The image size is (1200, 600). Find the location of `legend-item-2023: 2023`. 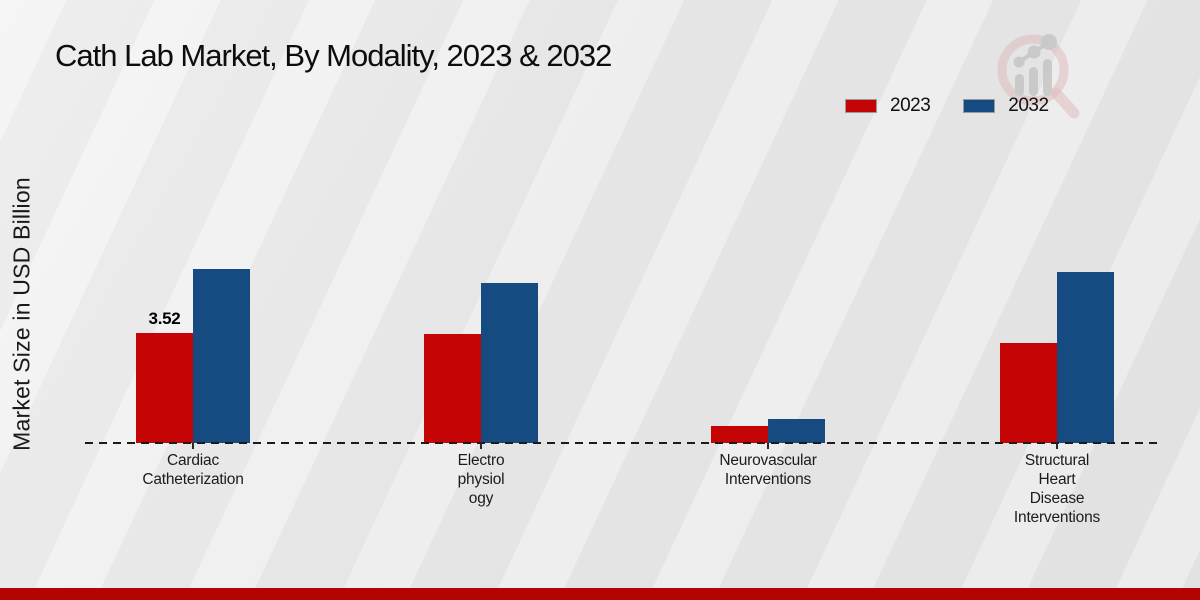

legend-item-2023: 2023 is located at coordinates (888, 106).